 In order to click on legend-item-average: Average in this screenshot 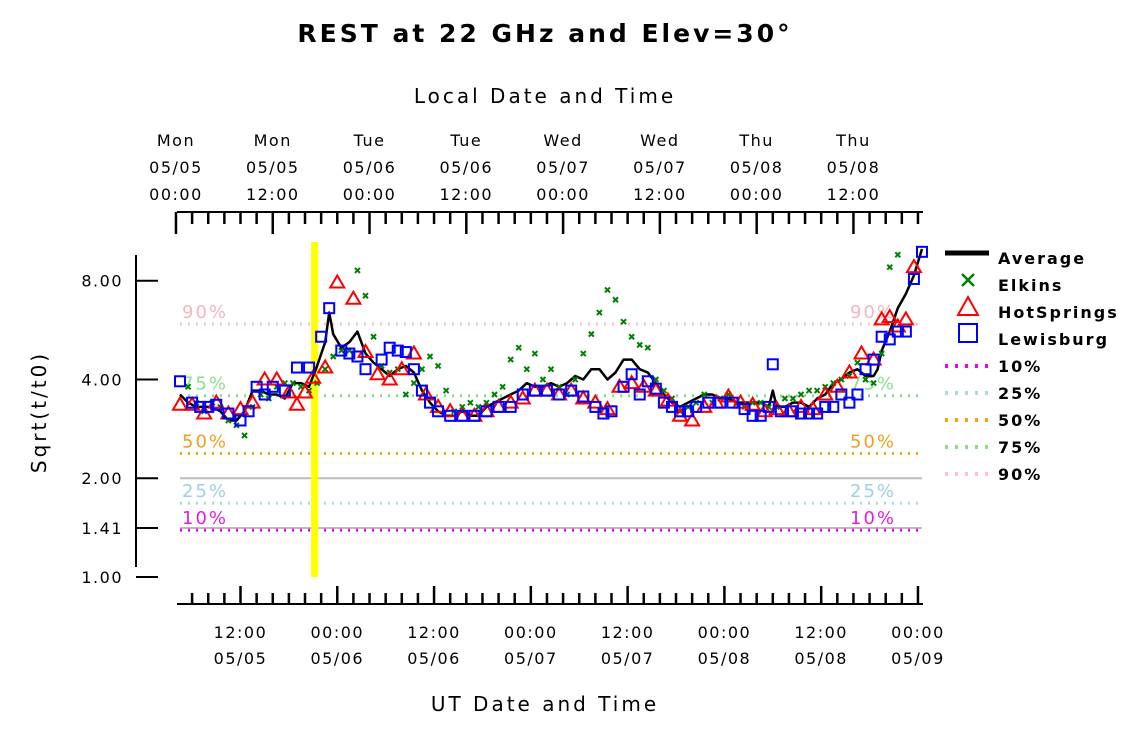, I will do `click(1014, 258)`.